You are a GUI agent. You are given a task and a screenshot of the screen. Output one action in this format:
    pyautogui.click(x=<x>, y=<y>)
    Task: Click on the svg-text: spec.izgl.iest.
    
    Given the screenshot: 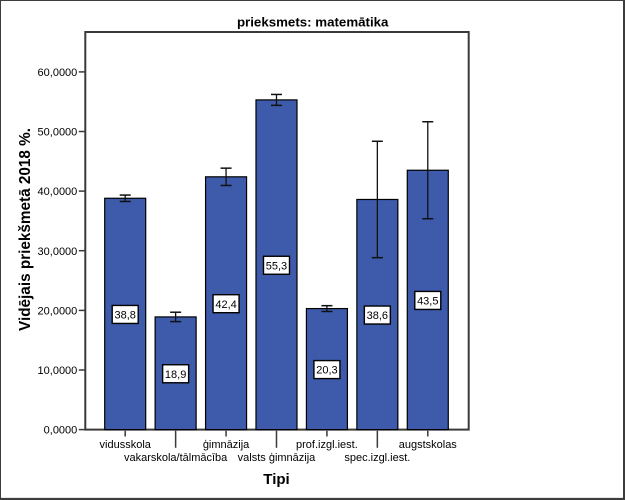 What is the action you would take?
    pyautogui.click(x=377, y=458)
    